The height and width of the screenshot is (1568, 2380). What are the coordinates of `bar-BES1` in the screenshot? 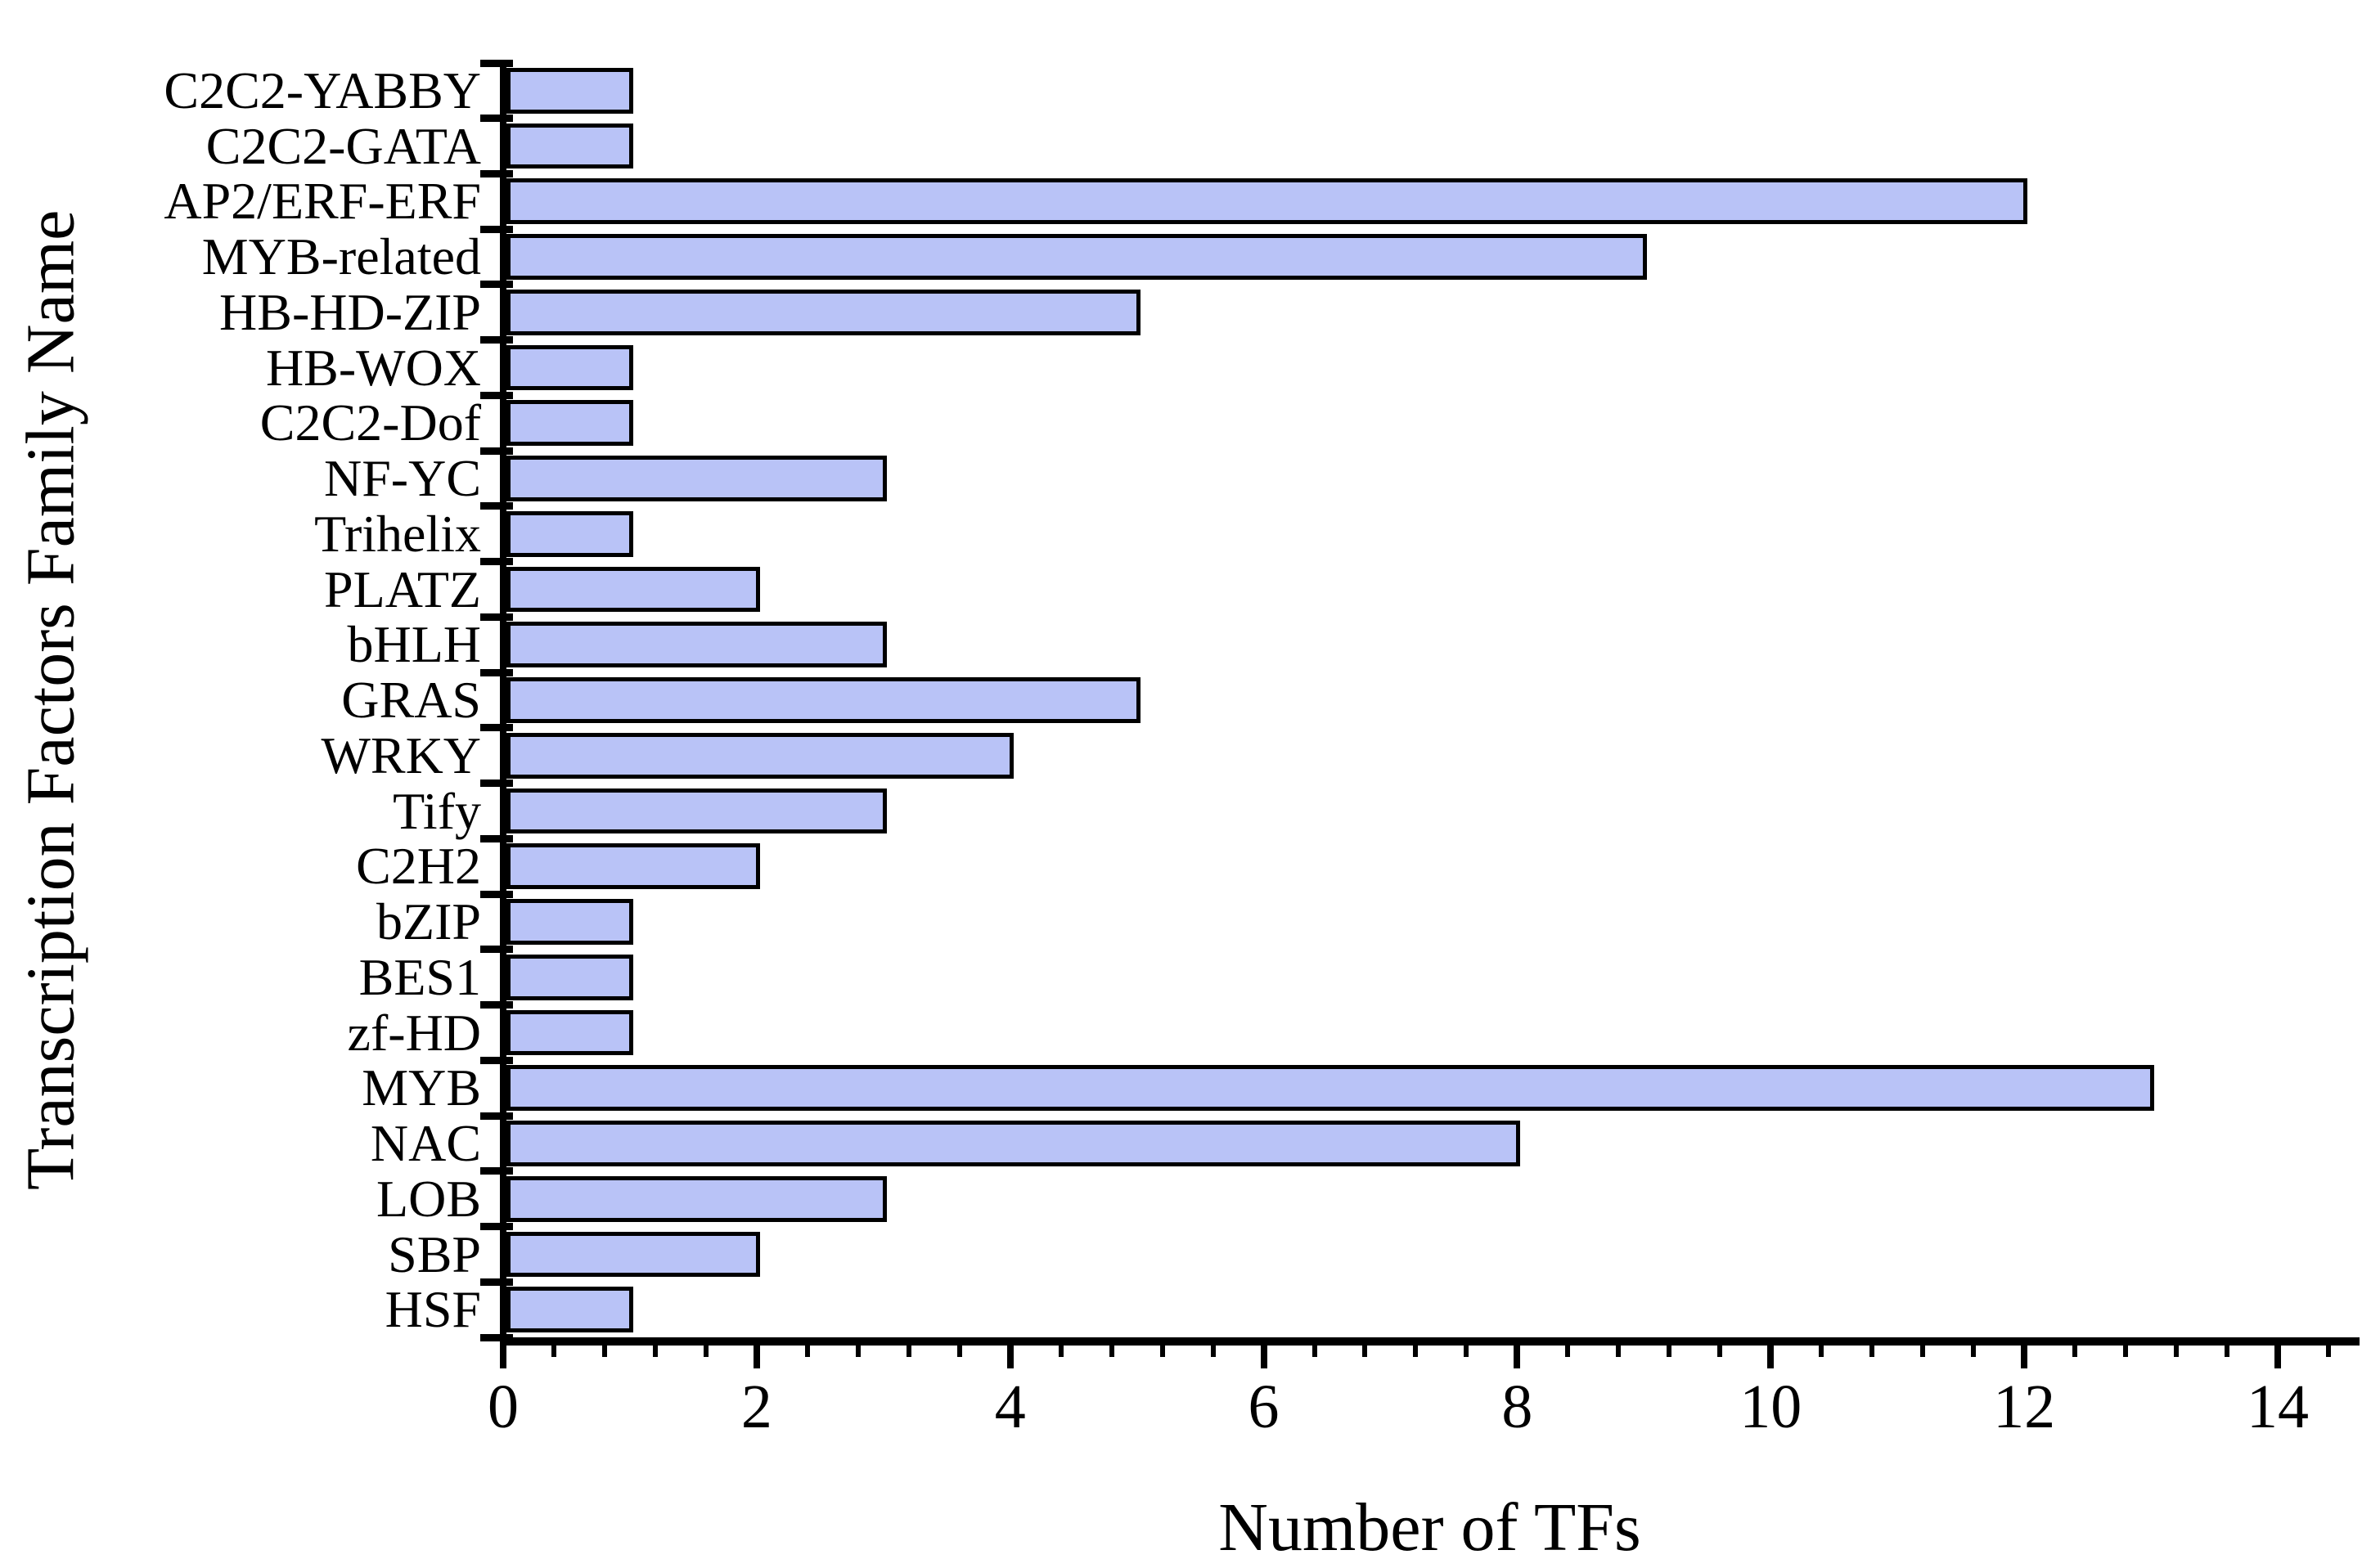 It's located at (569, 977).